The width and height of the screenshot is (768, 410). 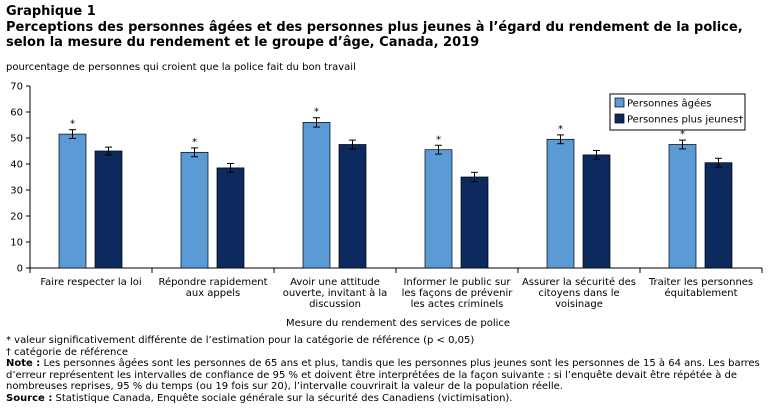 What do you see at coordinates (335, 293) in the screenshot?
I see `x-tick-label: ouverte, invitant à la` at bounding box center [335, 293].